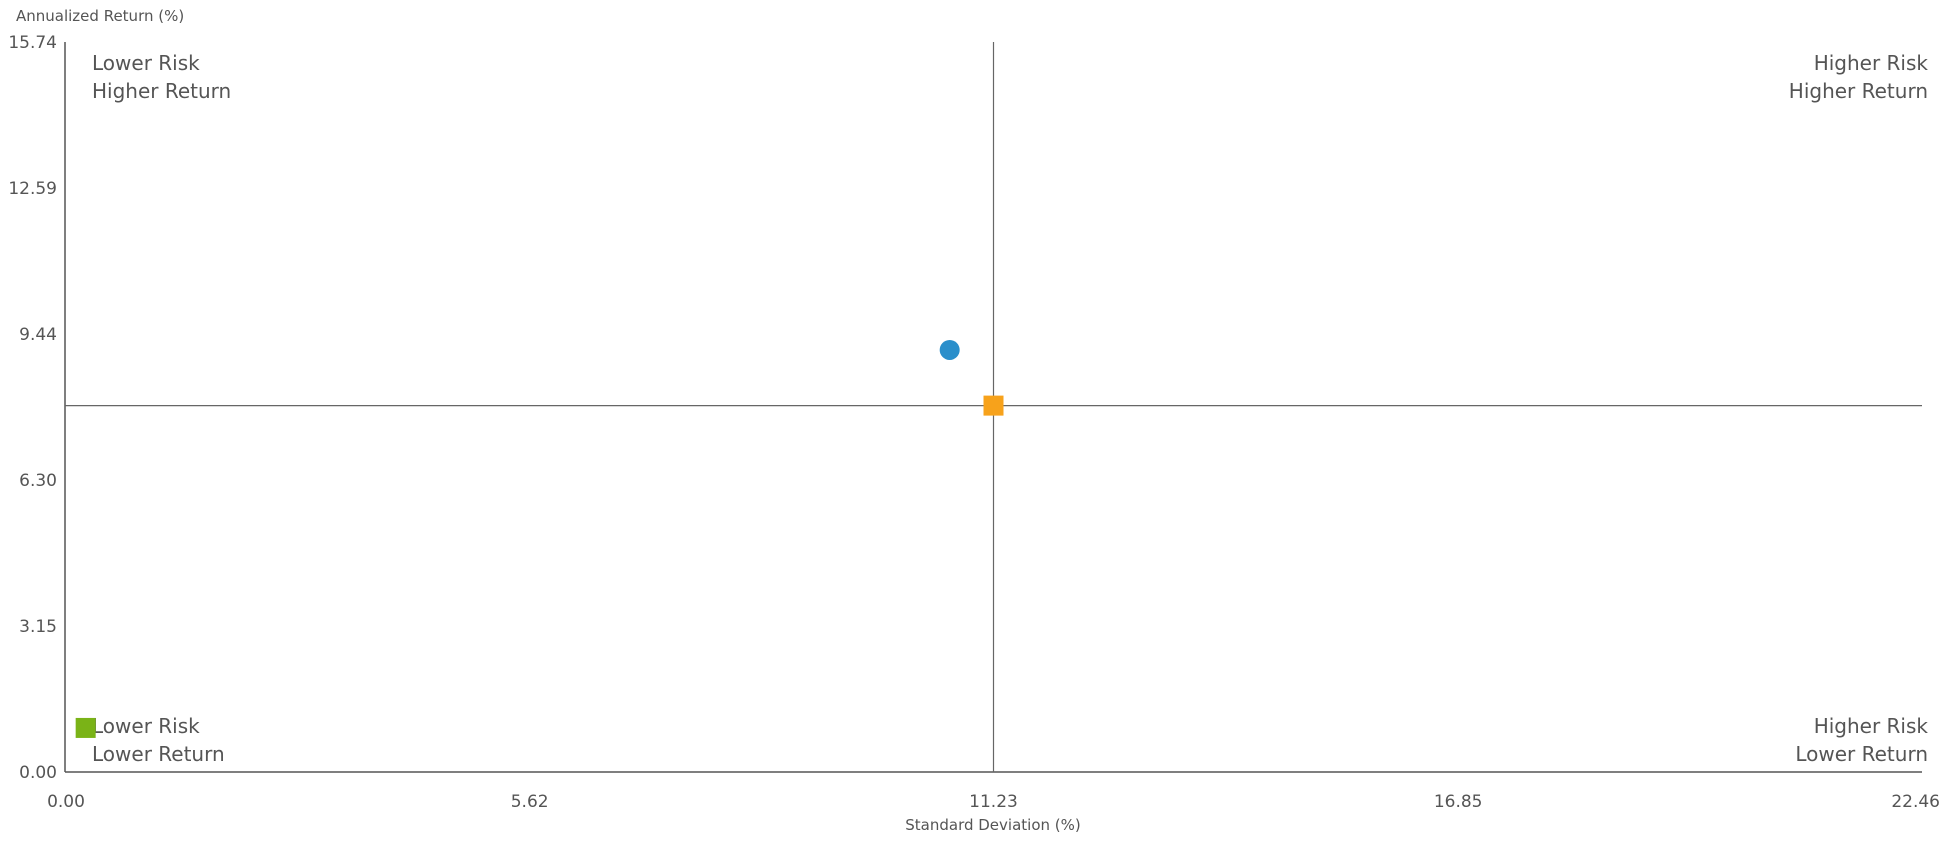 The height and width of the screenshot is (841, 1944). I want to click on quadrant-top-right-line2: Higher Return, so click(1858, 91).